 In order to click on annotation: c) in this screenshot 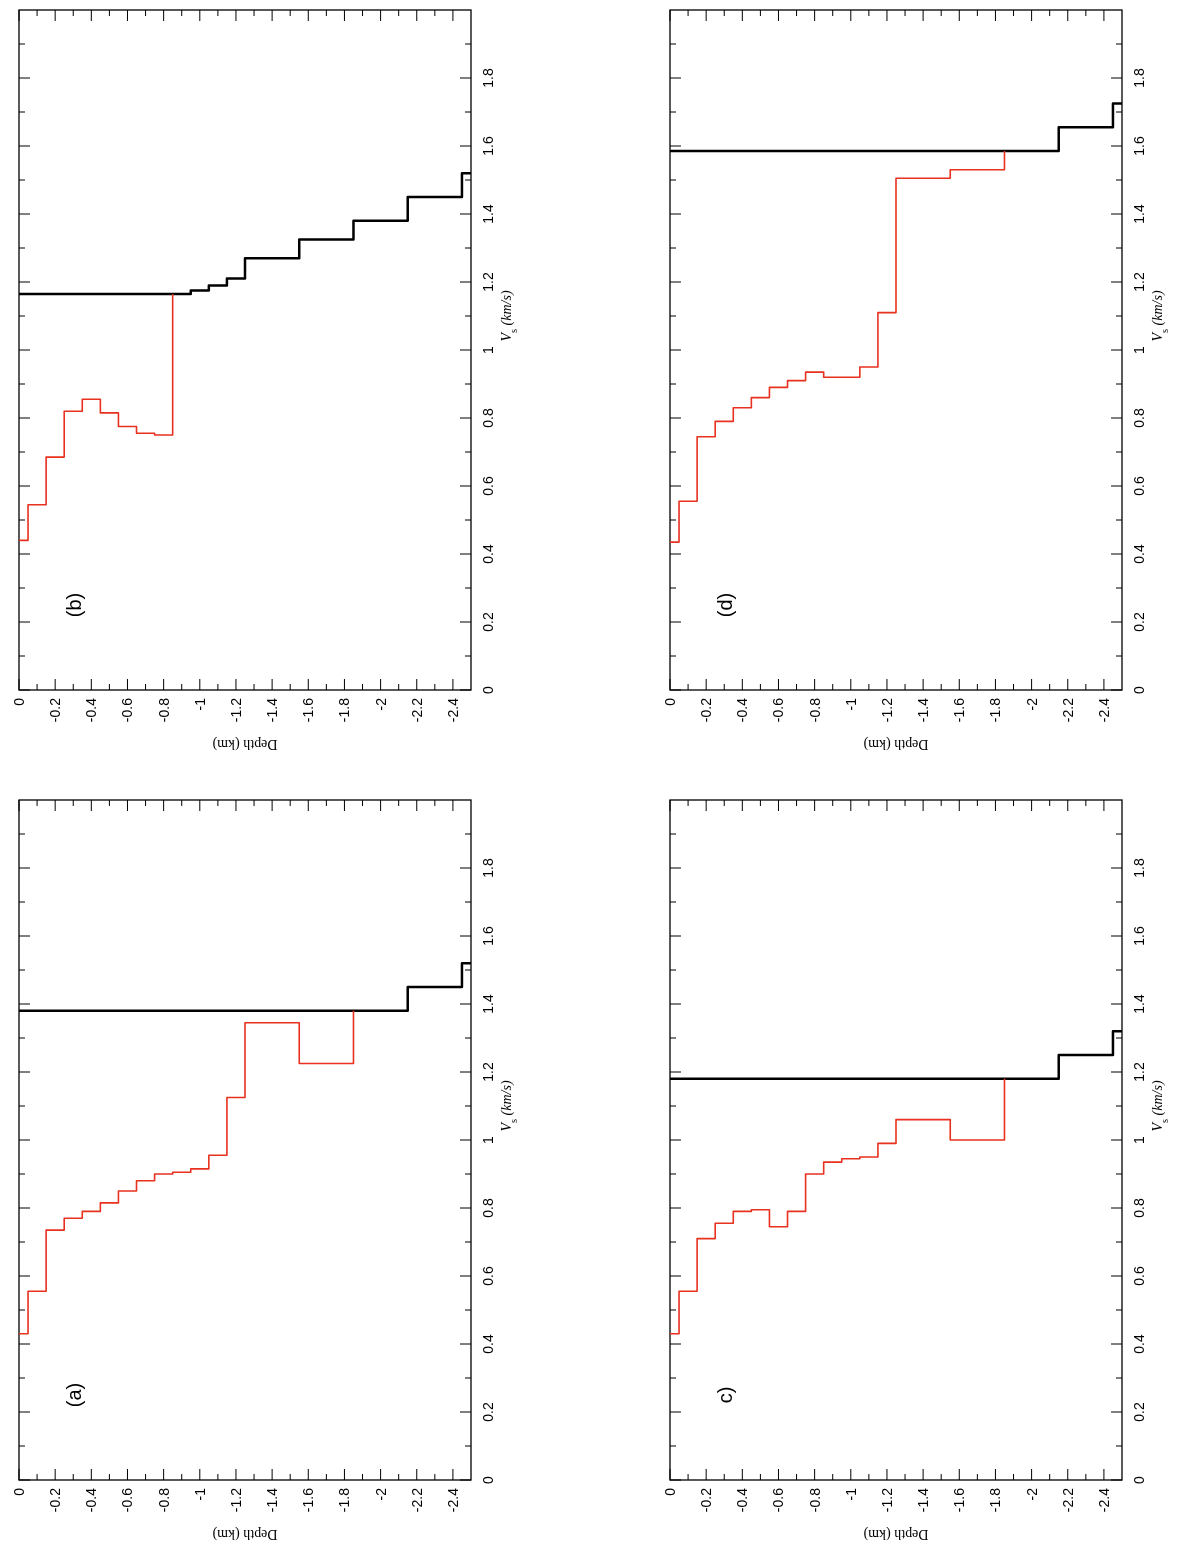, I will do `click(725, 1395)`.